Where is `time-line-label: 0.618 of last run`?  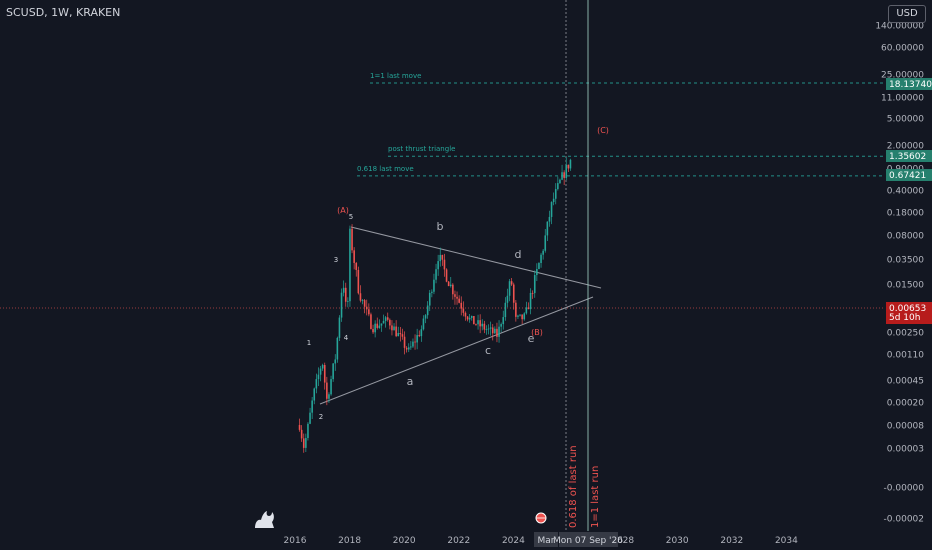
time-line-label: 0.618 of last run is located at coordinates (573, 486).